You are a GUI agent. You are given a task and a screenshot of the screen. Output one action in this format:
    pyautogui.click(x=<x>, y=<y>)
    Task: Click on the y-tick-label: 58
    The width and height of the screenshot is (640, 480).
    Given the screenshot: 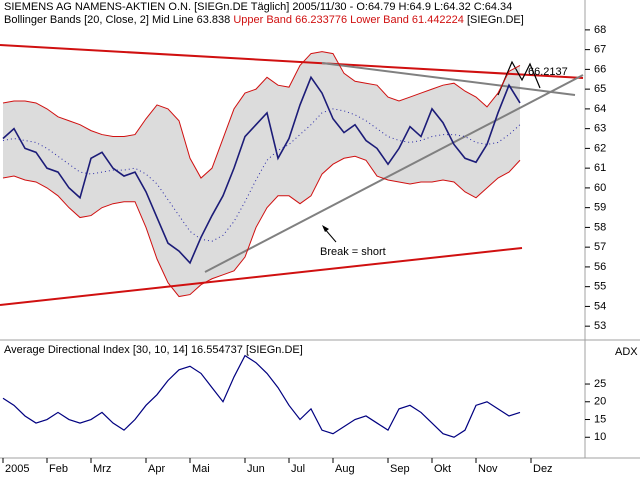 What is the action you would take?
    pyautogui.click(x=600, y=227)
    